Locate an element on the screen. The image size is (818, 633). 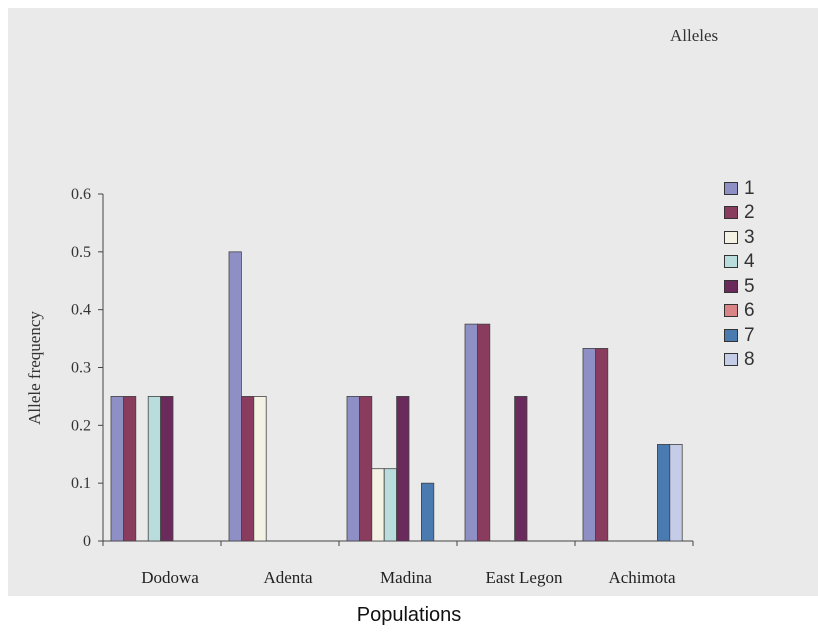
y-tick-label: 0.4 is located at coordinates (81, 310).